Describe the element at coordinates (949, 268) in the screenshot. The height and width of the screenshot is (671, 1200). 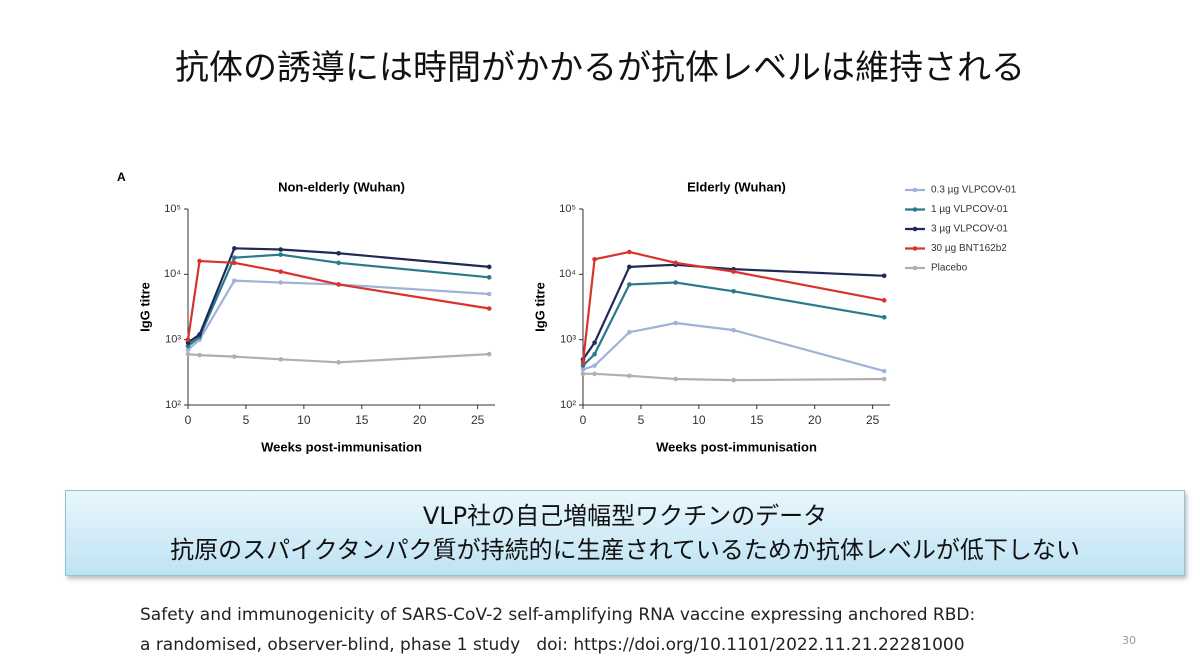
I see `legend-label: Placebo` at that location.